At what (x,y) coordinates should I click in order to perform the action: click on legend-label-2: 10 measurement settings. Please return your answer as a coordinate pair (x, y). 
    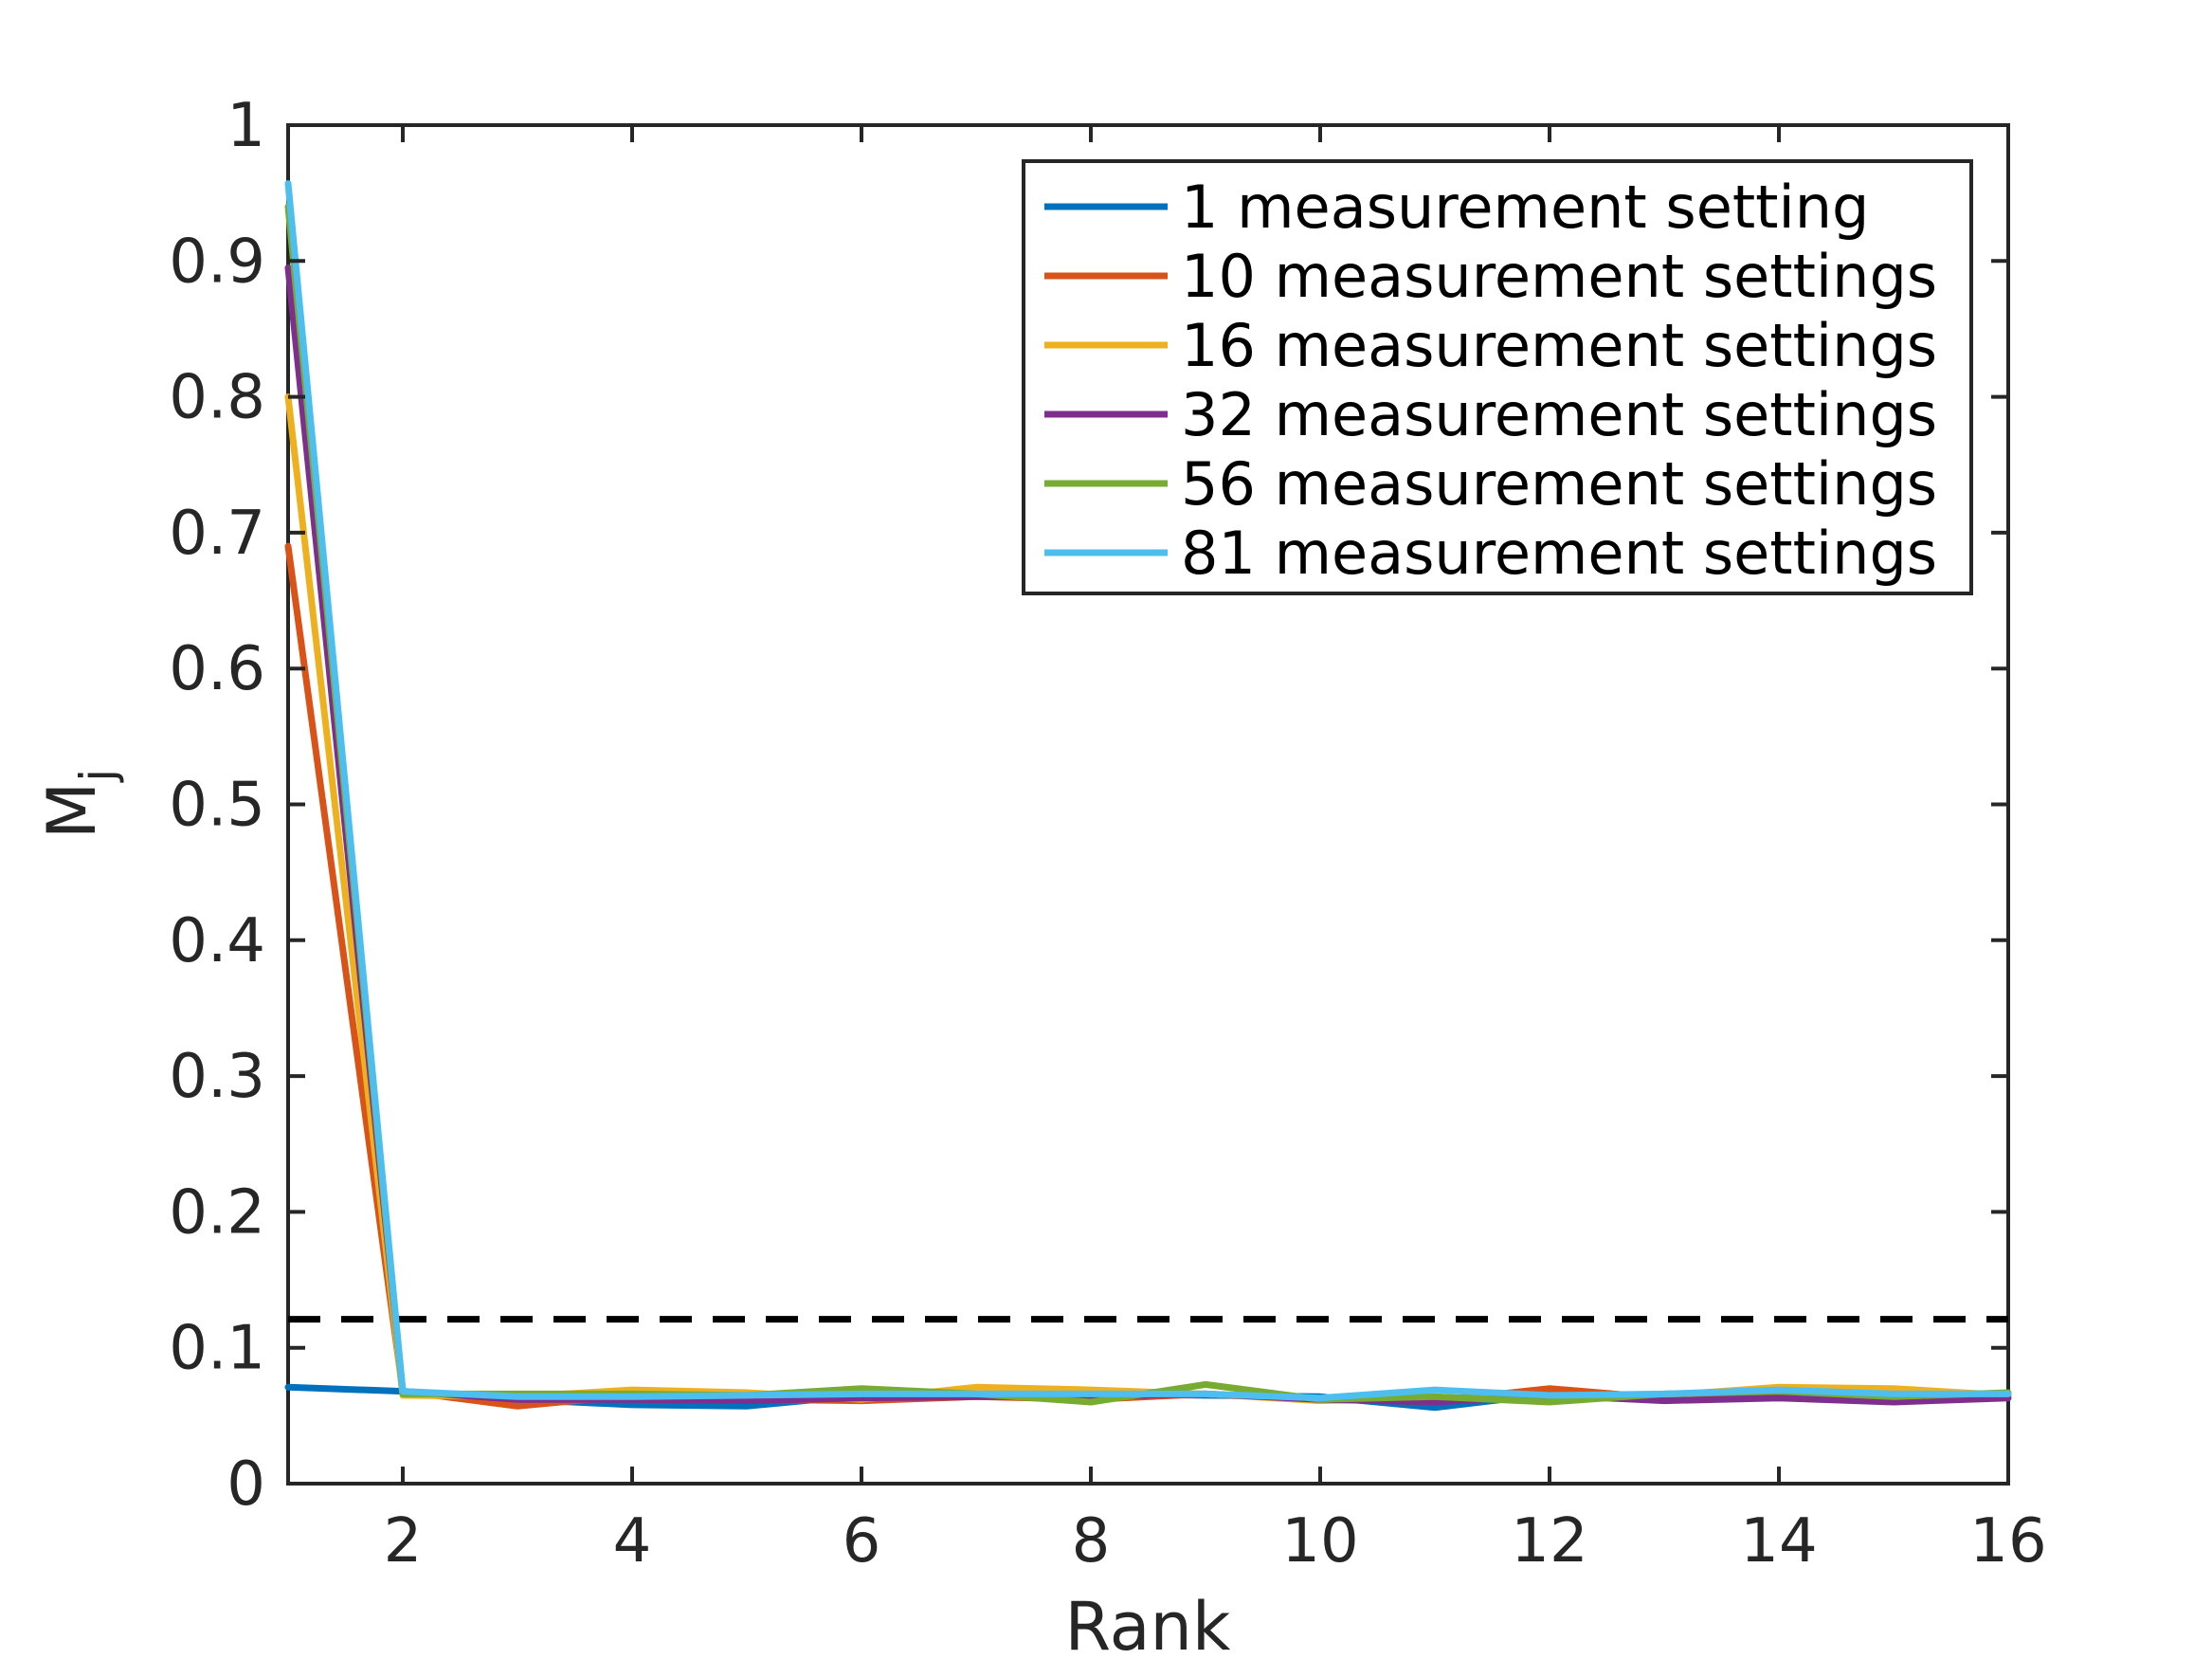
    Looking at the image, I should click on (1559, 276).